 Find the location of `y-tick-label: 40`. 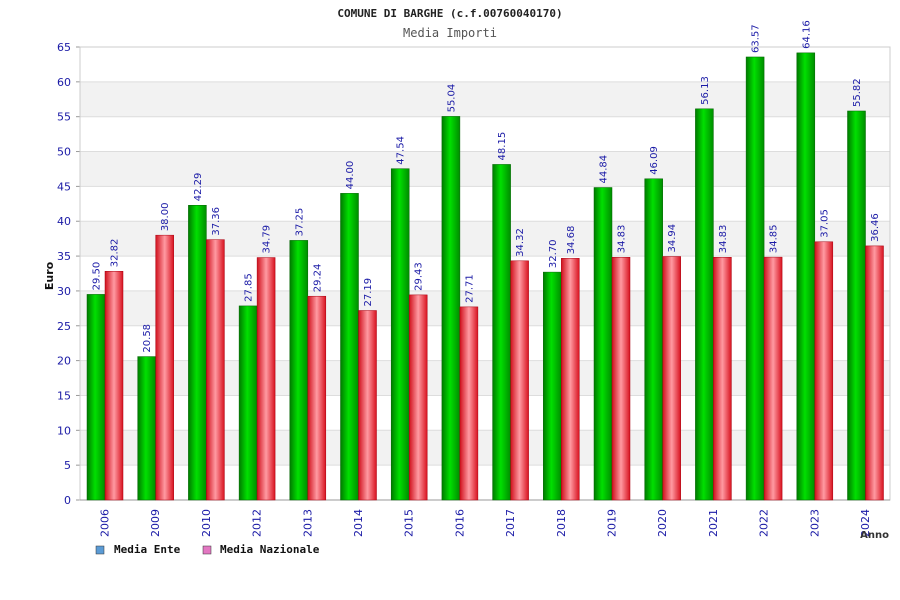

y-tick-label: 40 is located at coordinates (64, 221).